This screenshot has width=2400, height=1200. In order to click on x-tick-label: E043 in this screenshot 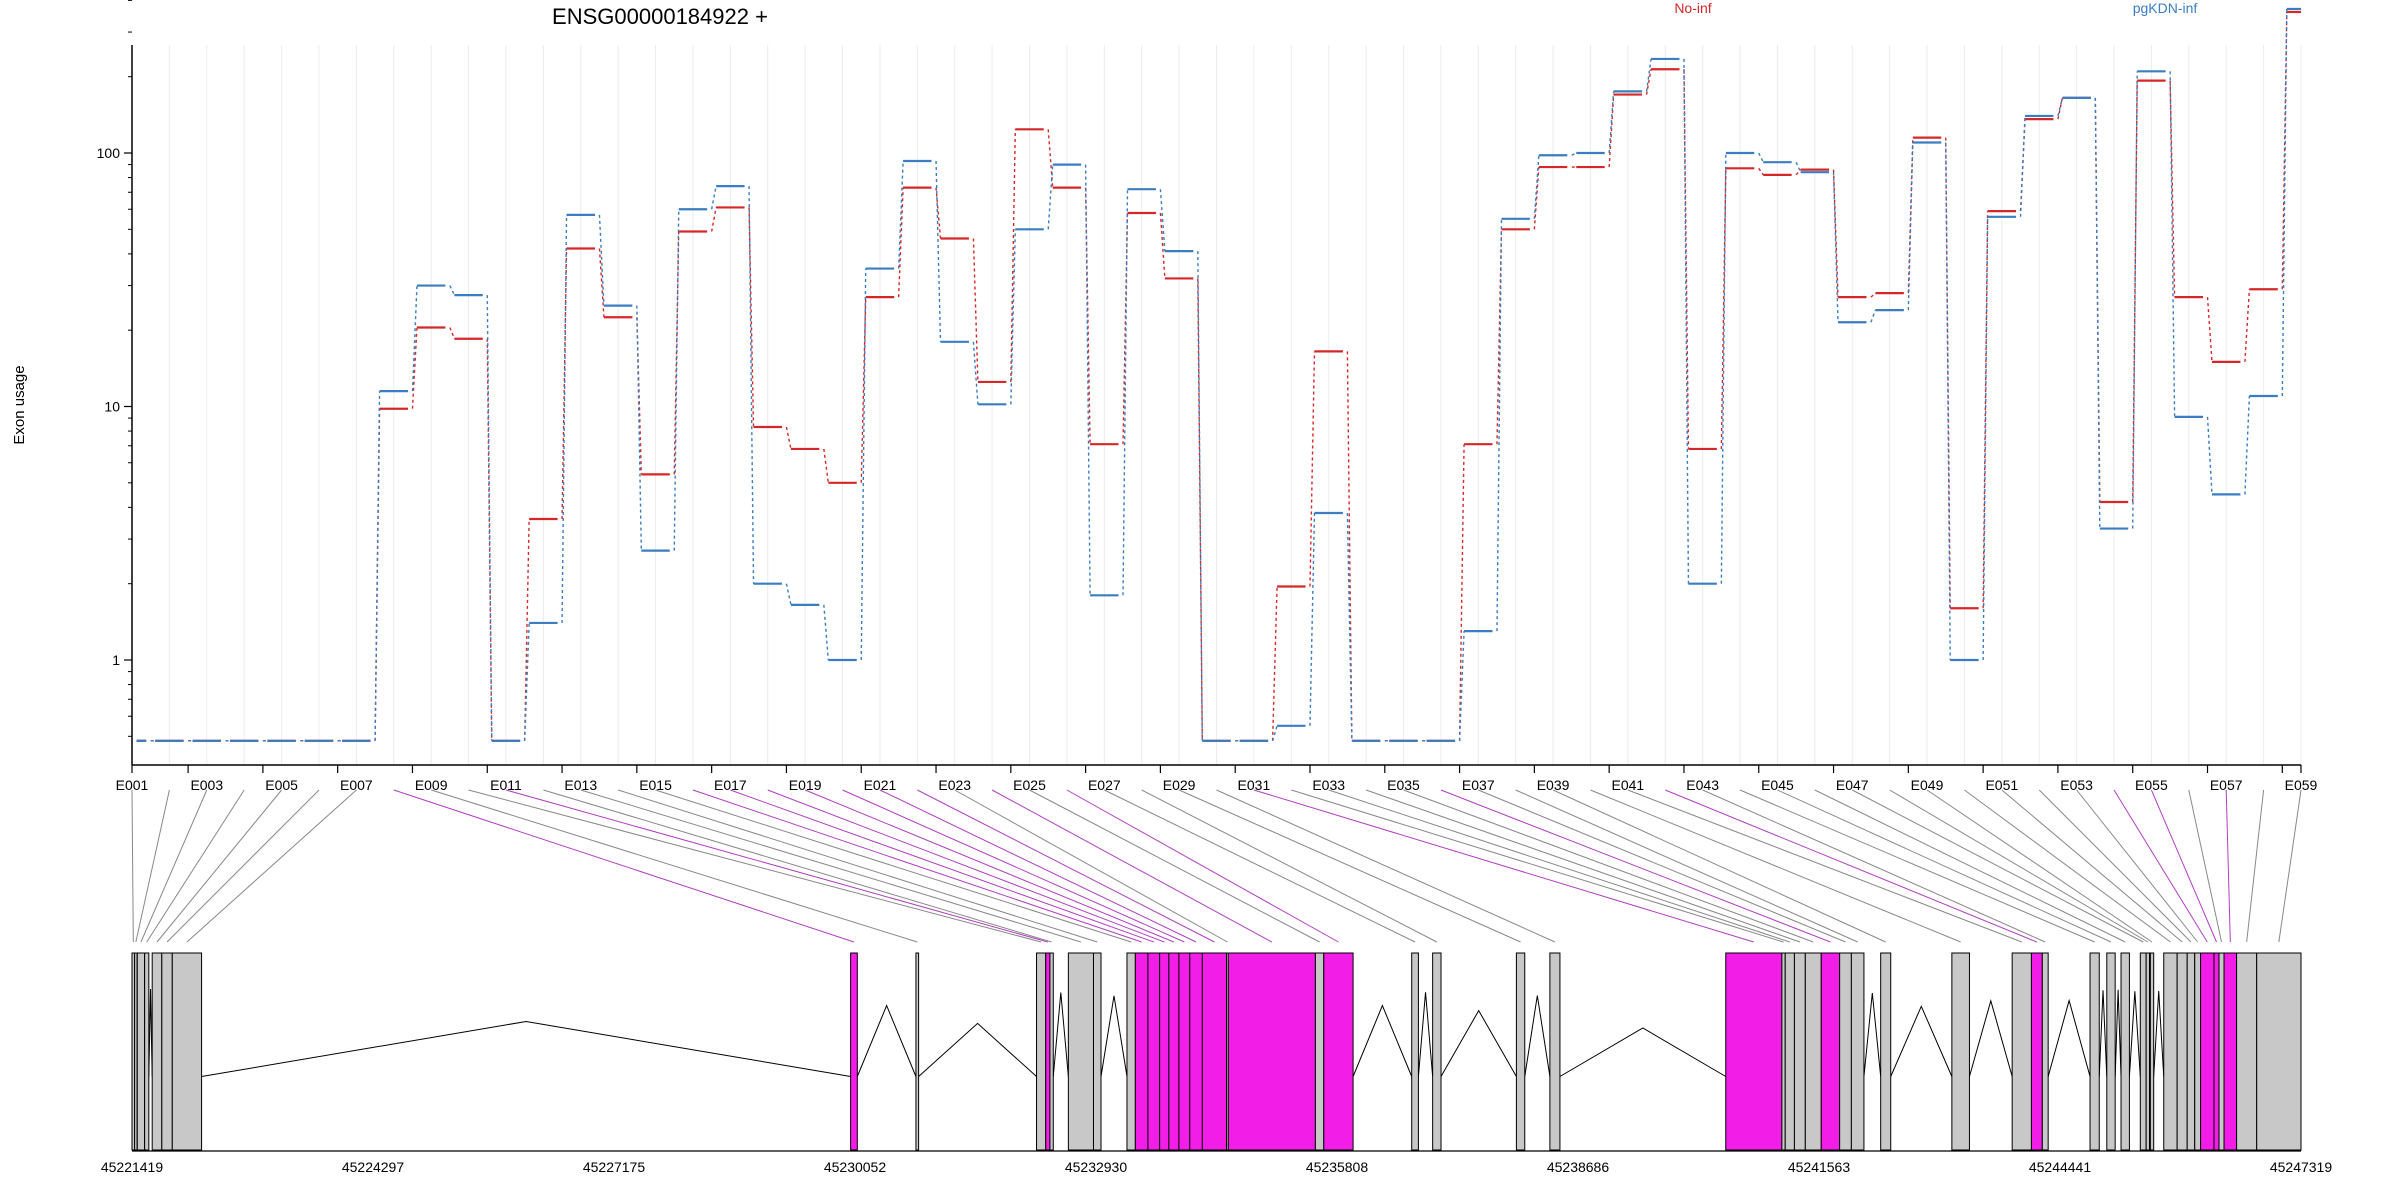, I will do `click(1702, 785)`.